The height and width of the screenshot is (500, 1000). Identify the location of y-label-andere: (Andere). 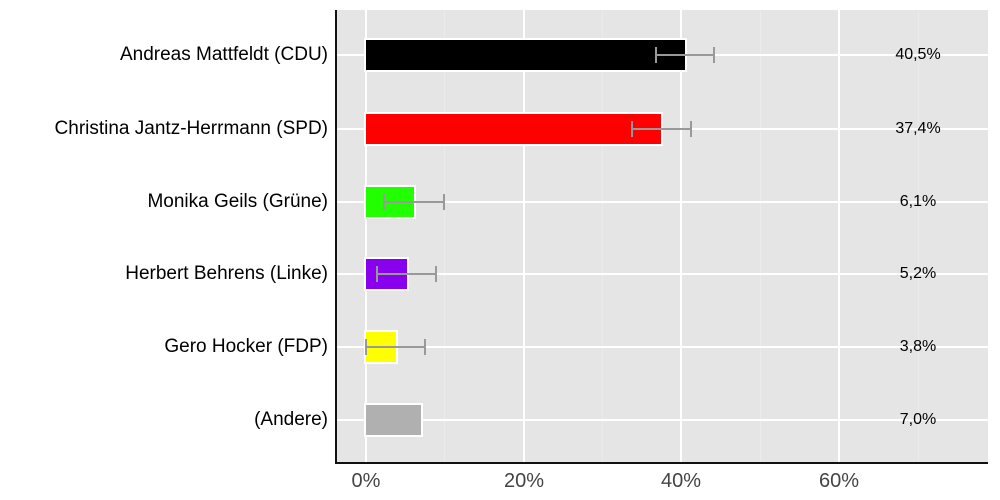
(291, 419).